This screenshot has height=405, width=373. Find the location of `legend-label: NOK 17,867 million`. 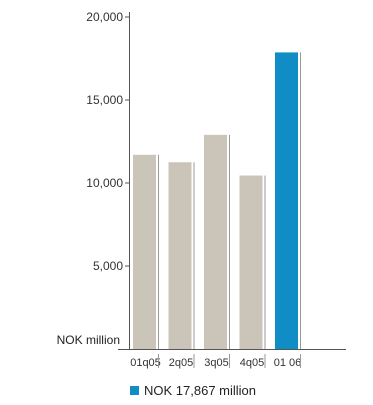

legend-label: NOK 17,867 million is located at coordinates (200, 390).